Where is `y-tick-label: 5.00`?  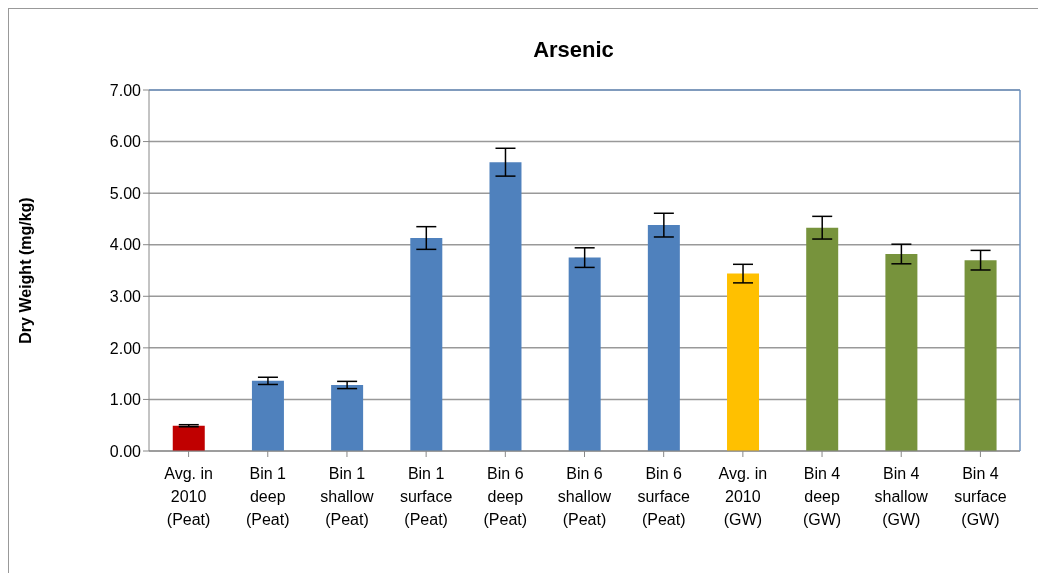
y-tick-label: 5.00 is located at coordinates (125, 193).